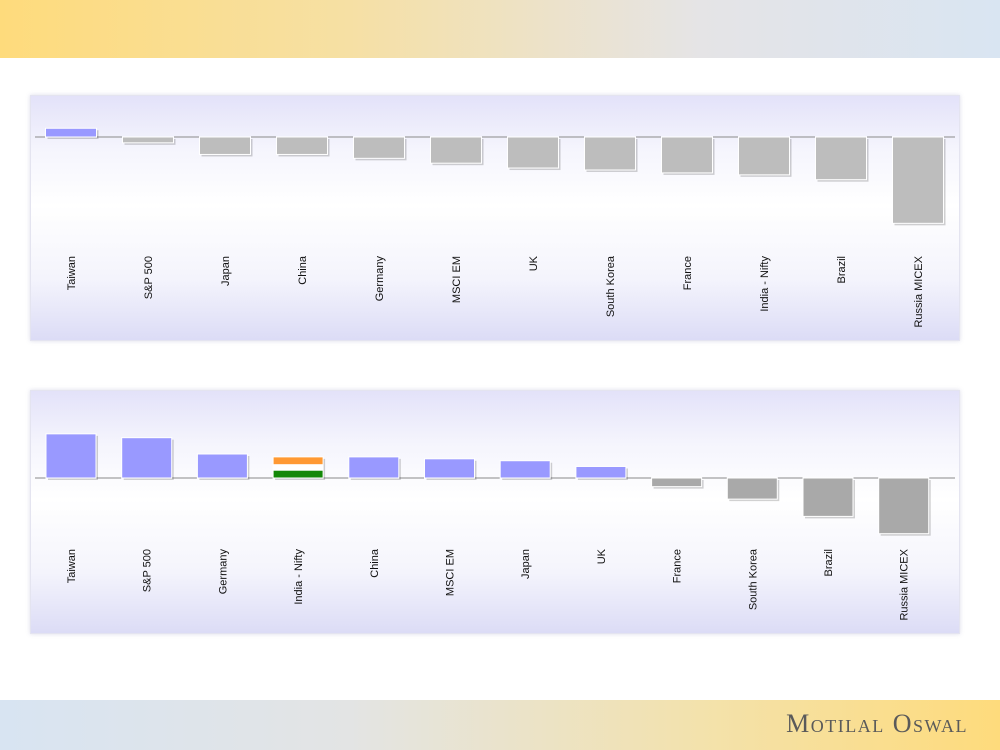 The image size is (1000, 750). What do you see at coordinates (500, 29) in the screenshot?
I see `header-band` at bounding box center [500, 29].